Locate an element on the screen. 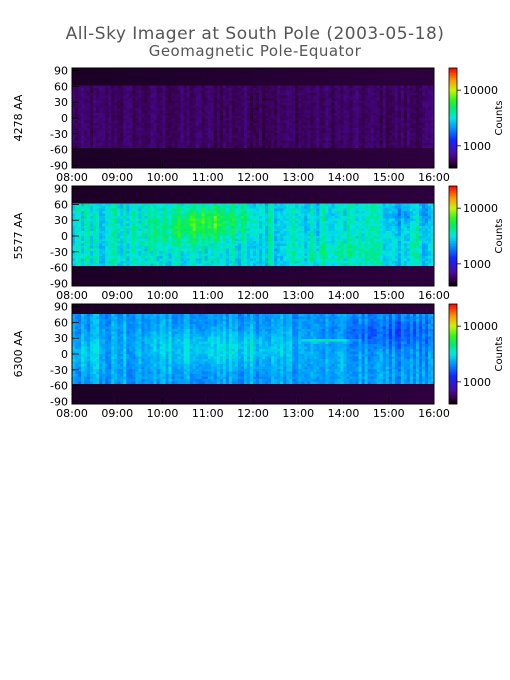  x-tick-label: 13:00 is located at coordinates (298, 295).